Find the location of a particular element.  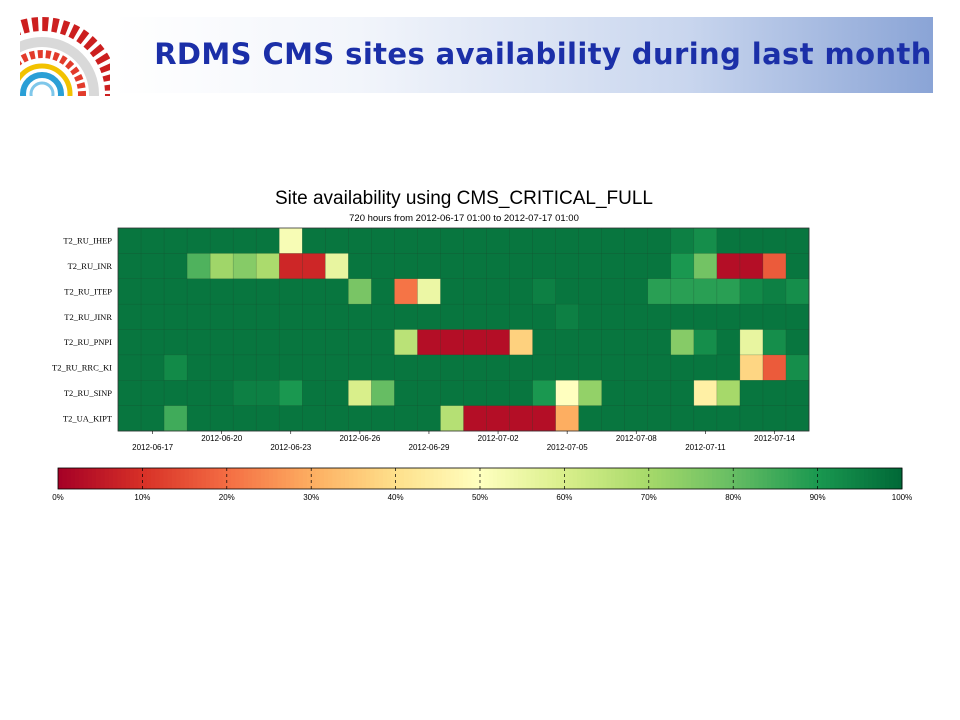

x-tick-label: 2012-06-23 is located at coordinates (290, 447).